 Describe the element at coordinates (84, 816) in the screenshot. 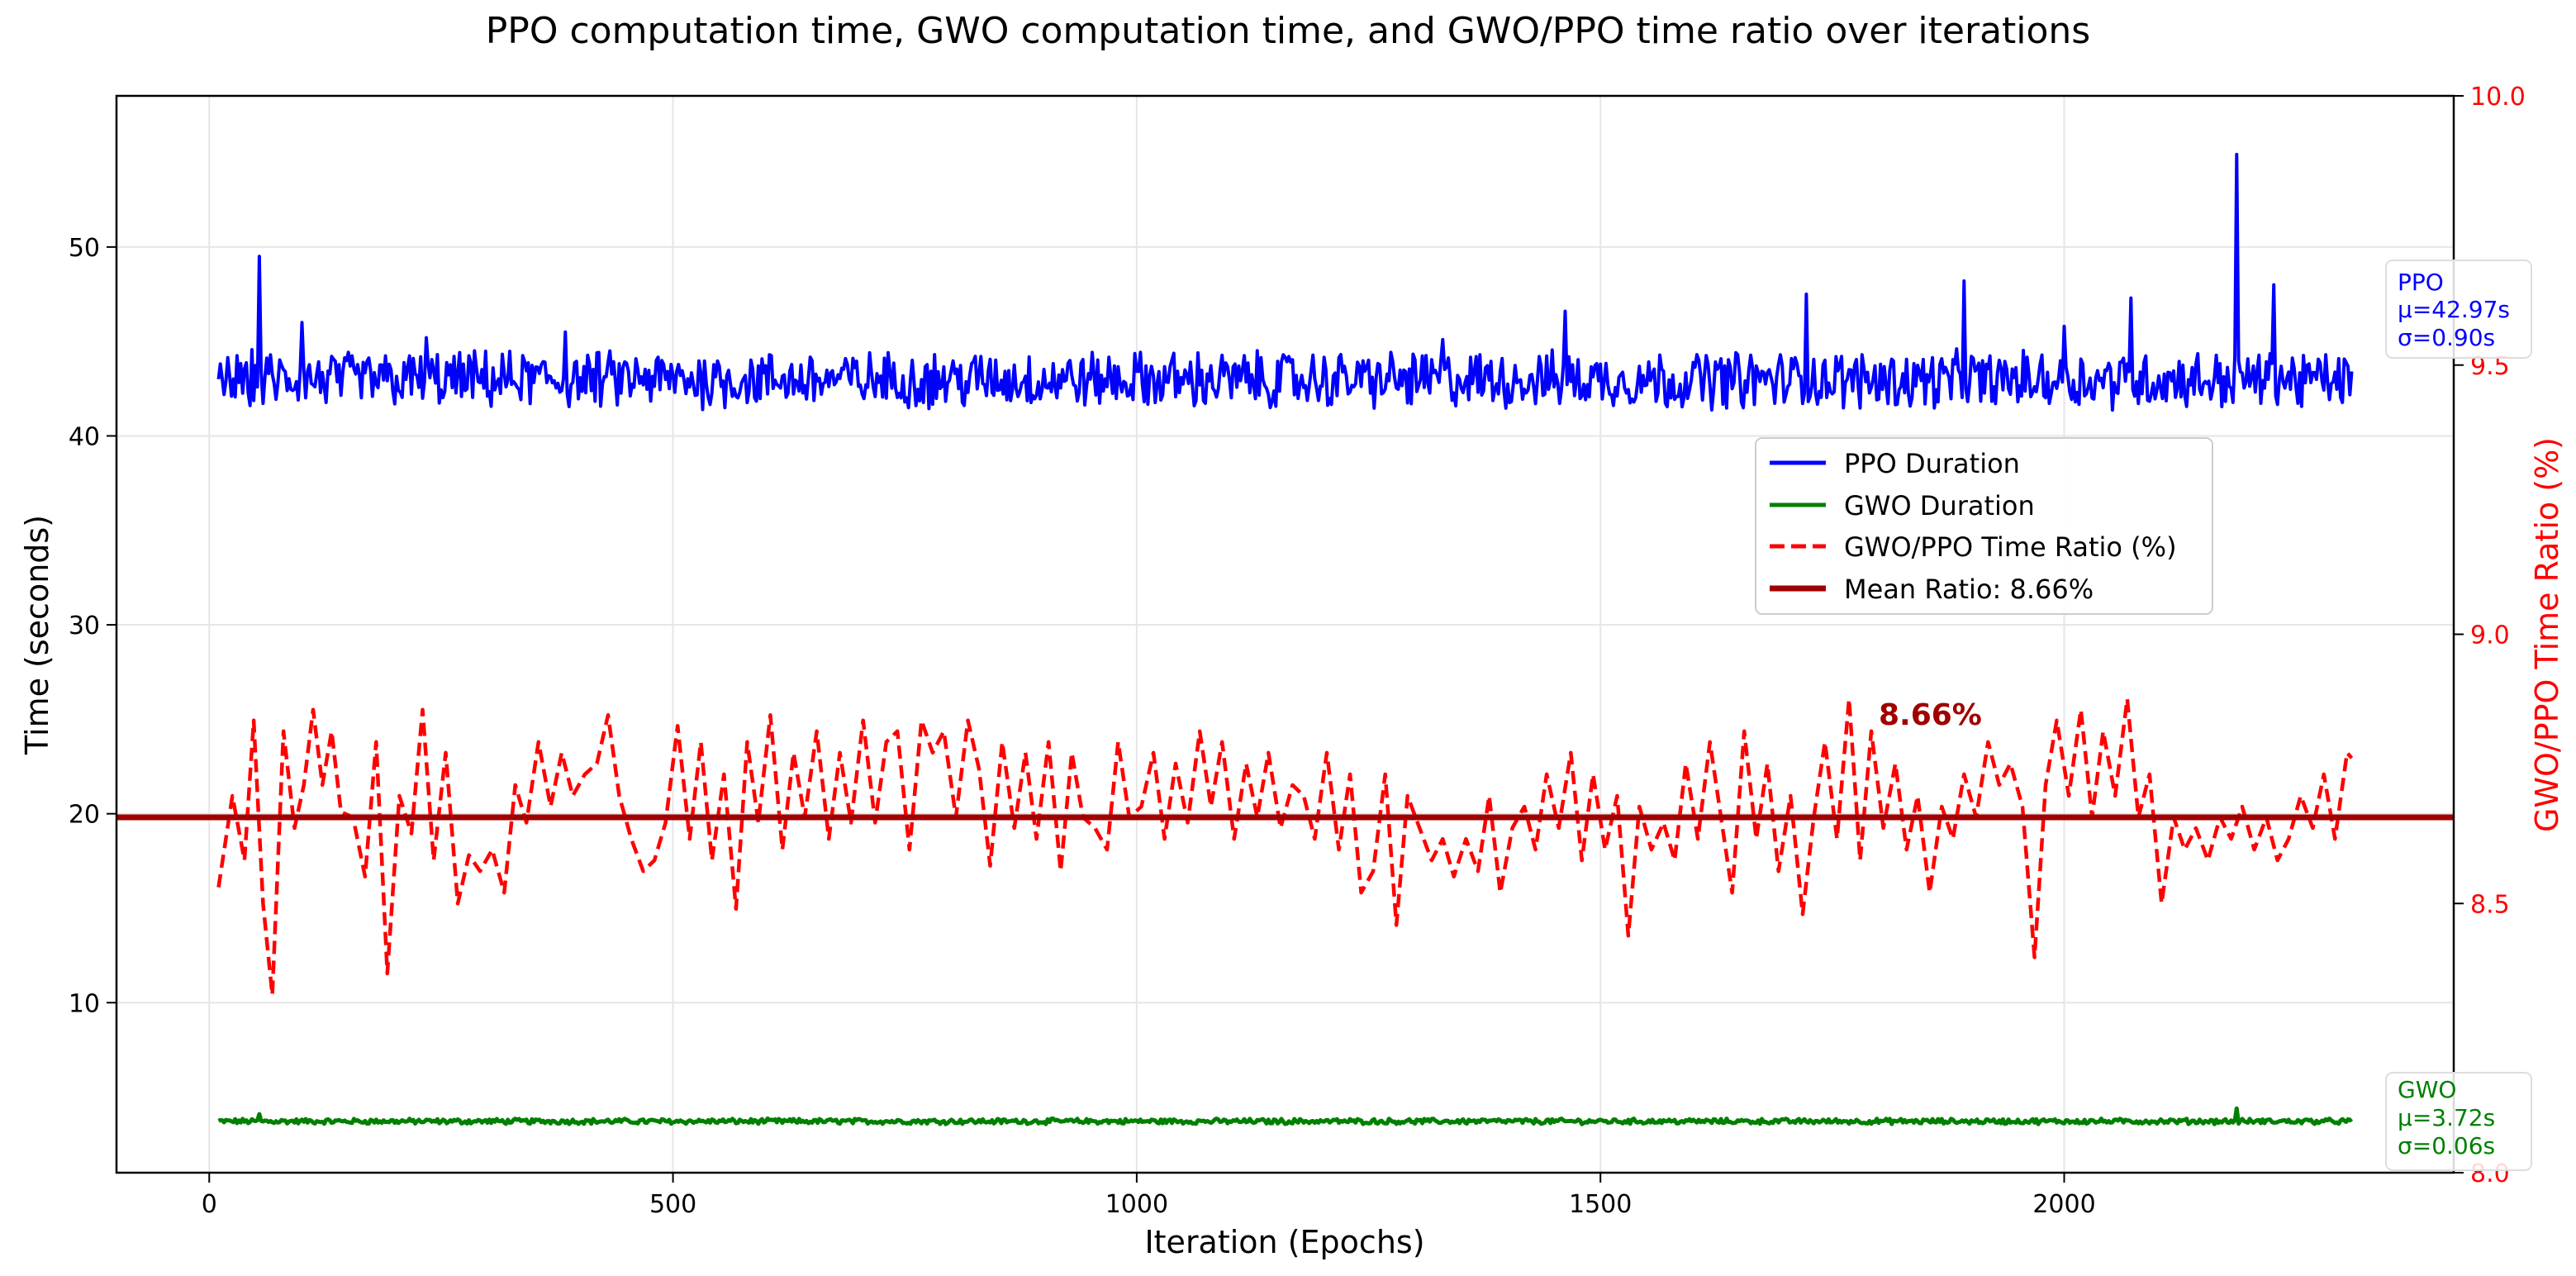

I see `y-tick-label: 20` at that location.